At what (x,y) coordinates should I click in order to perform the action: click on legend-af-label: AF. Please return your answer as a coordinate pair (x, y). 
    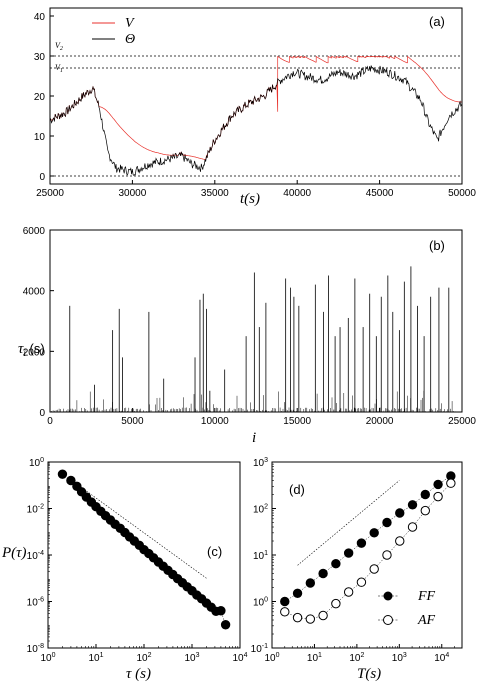
    Looking at the image, I should click on (426, 620).